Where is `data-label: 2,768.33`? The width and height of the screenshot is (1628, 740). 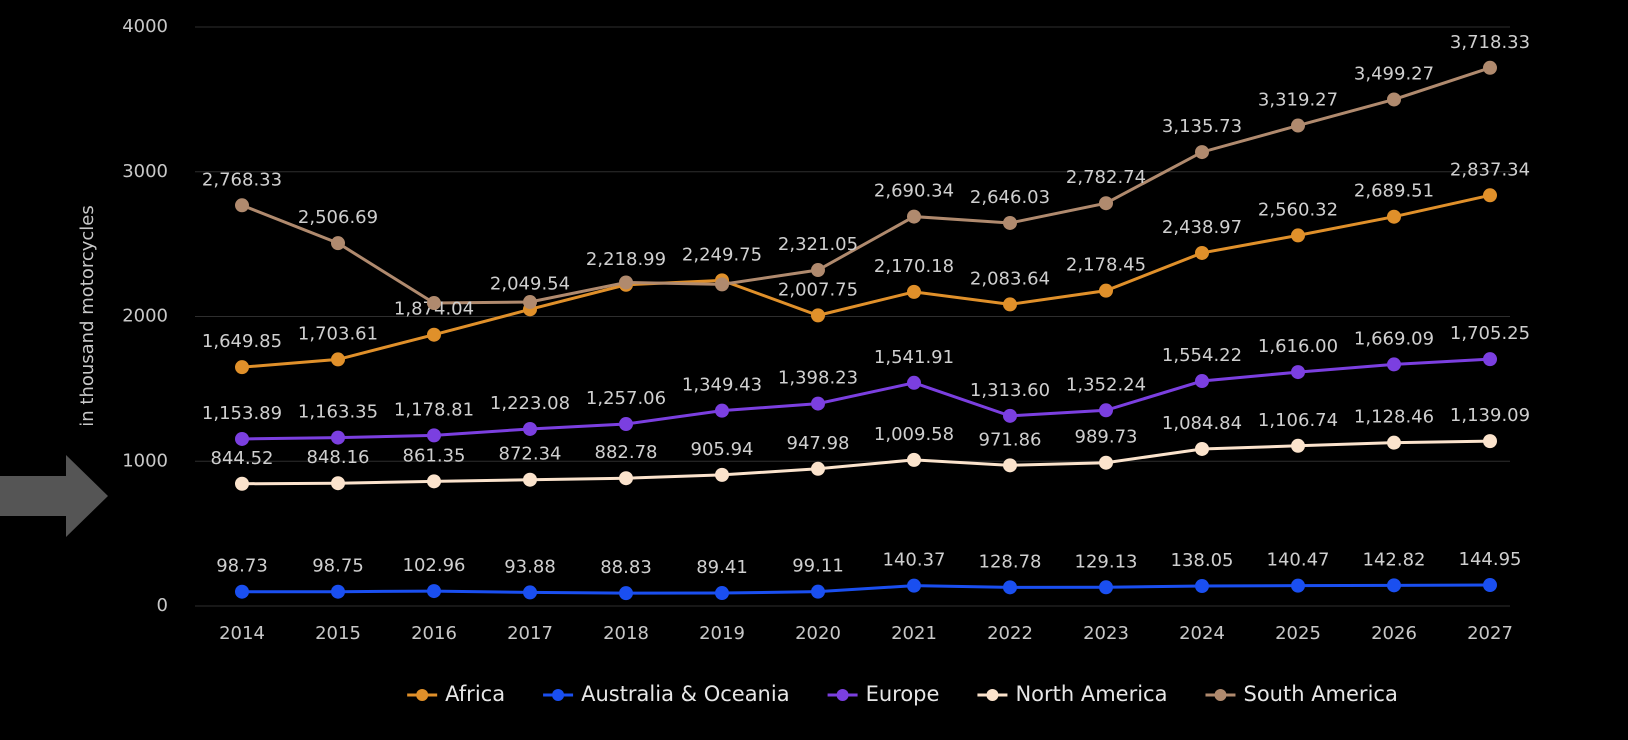
data-label: 2,768.33 is located at coordinates (242, 179).